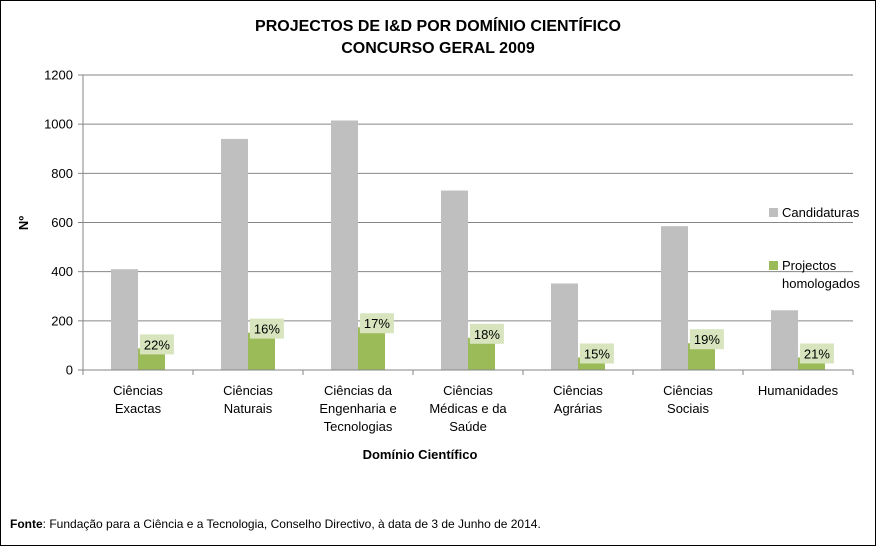  Describe the element at coordinates (358, 426) in the screenshot. I see `category-label-2-2: Tecnologias` at that location.